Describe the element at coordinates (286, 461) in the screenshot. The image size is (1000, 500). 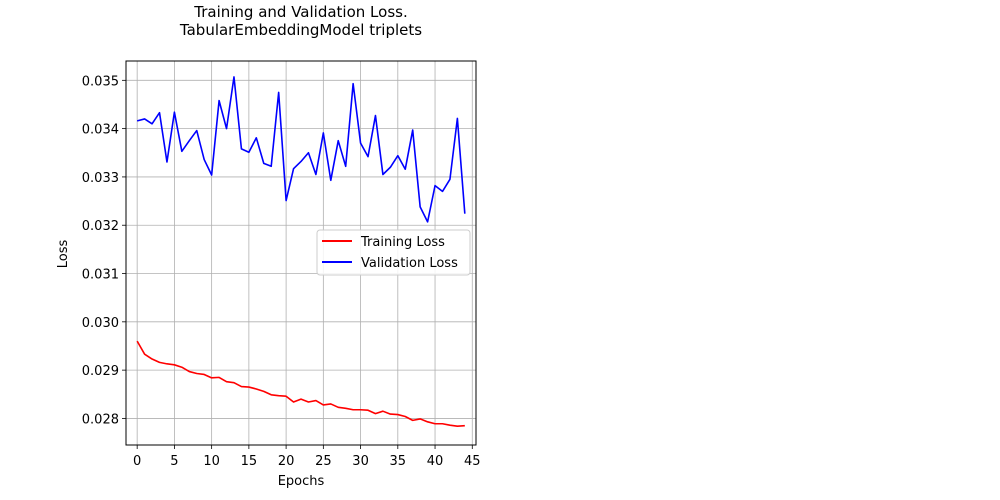
I see `x-tick-label: 20` at that location.